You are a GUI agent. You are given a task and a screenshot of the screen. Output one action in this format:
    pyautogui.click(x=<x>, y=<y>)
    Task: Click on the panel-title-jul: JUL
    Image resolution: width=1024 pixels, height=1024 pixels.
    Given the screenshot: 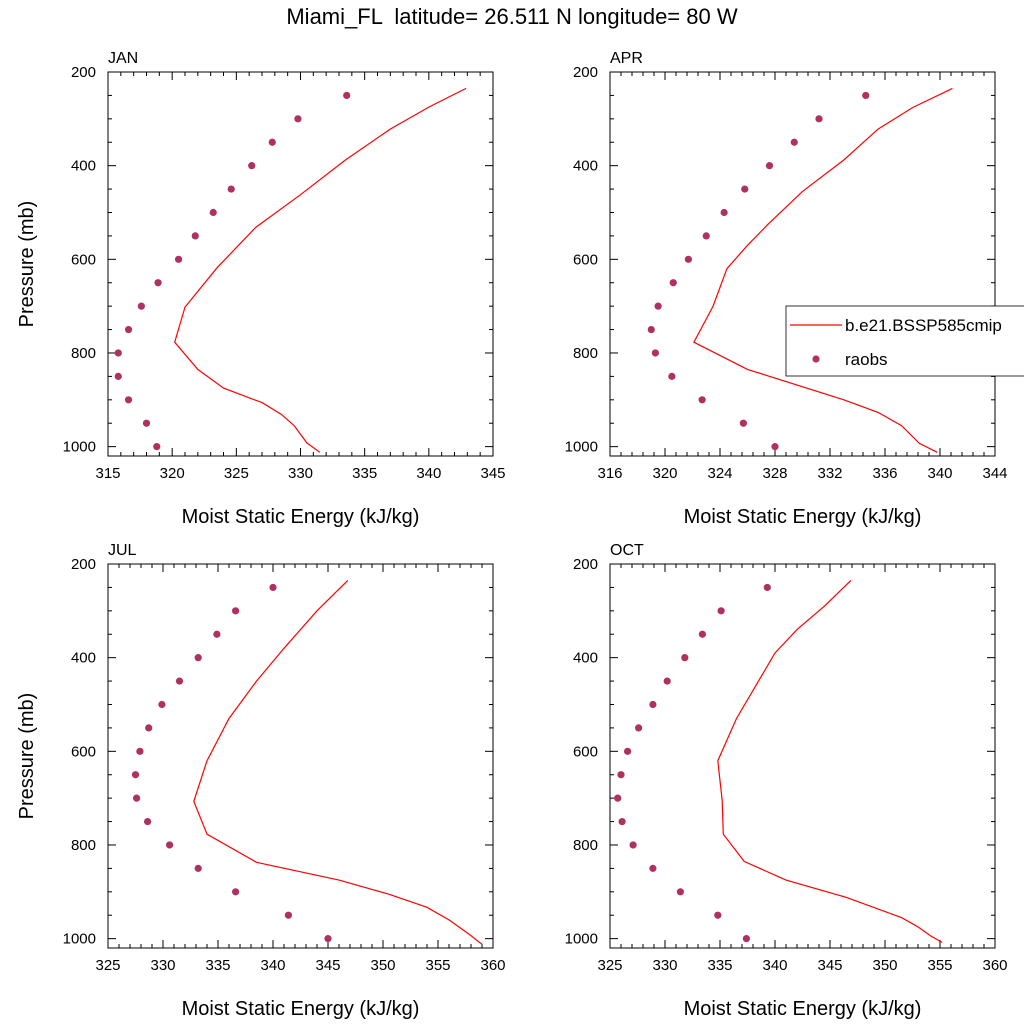 What is the action you would take?
    pyautogui.click(x=122, y=550)
    